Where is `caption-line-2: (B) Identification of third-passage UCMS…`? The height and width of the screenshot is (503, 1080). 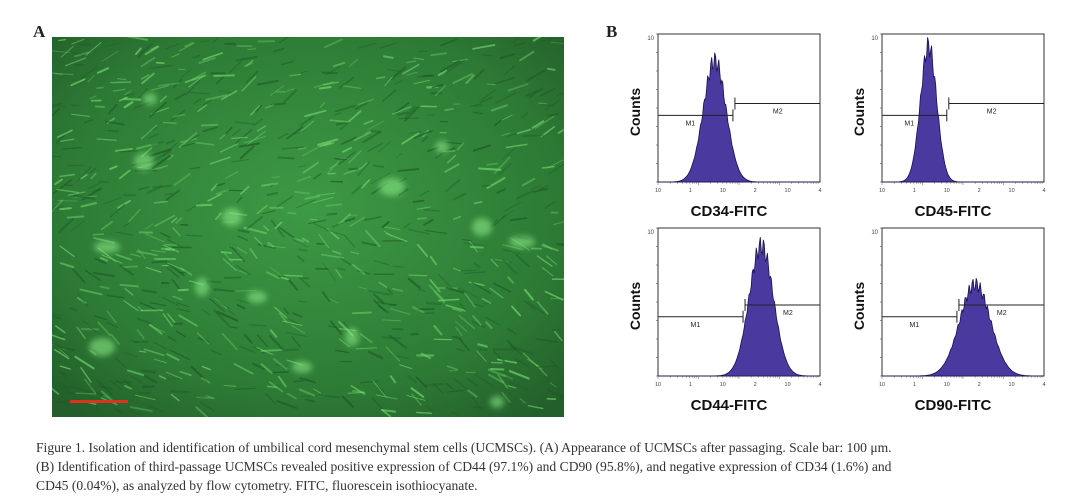
caption-line-2: (B) Identification of third-passage UCMS… is located at coordinates (464, 466).